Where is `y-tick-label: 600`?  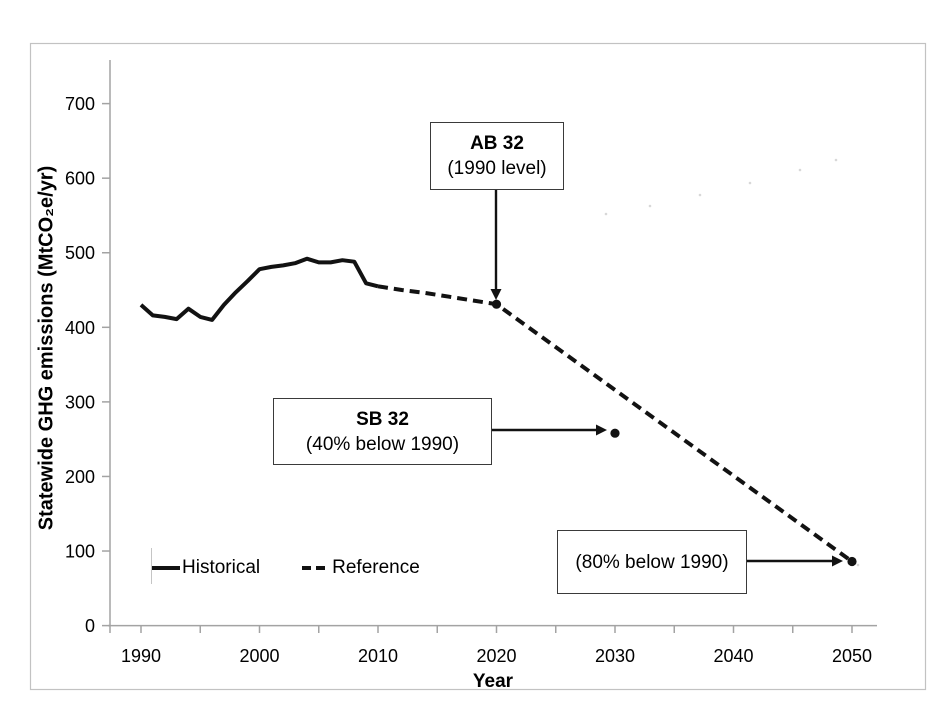 y-tick-label: 600 is located at coordinates (80, 179).